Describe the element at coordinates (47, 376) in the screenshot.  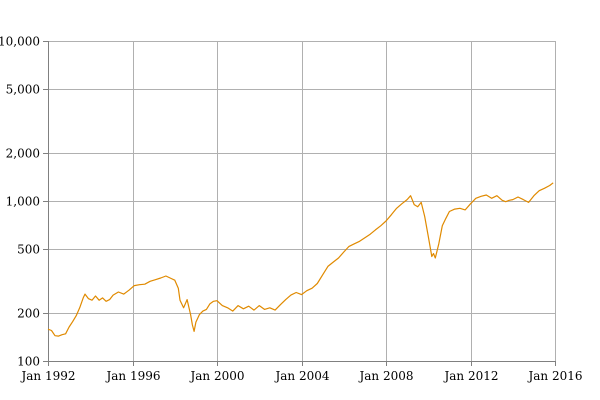
I see `x-tick-label: Jan 1992` at that location.